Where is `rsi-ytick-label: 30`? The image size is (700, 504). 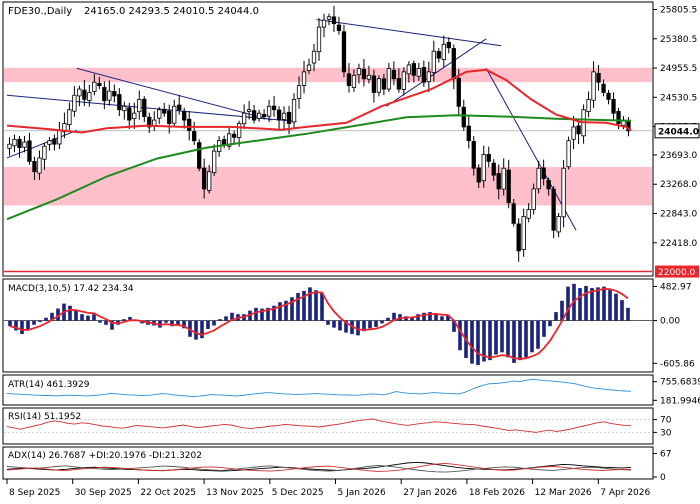 rsi-ytick-label: 30 is located at coordinates (666, 433).